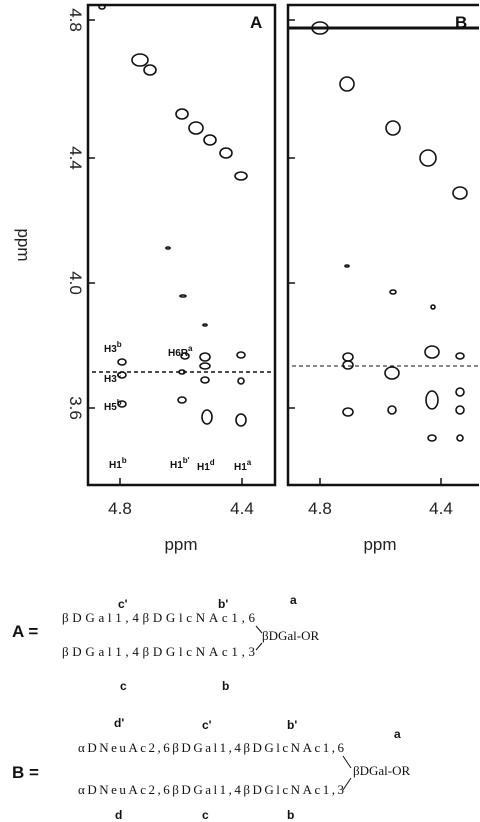  Describe the element at coordinates (118, 815) in the screenshot. I see `residue-letter: d` at that location.